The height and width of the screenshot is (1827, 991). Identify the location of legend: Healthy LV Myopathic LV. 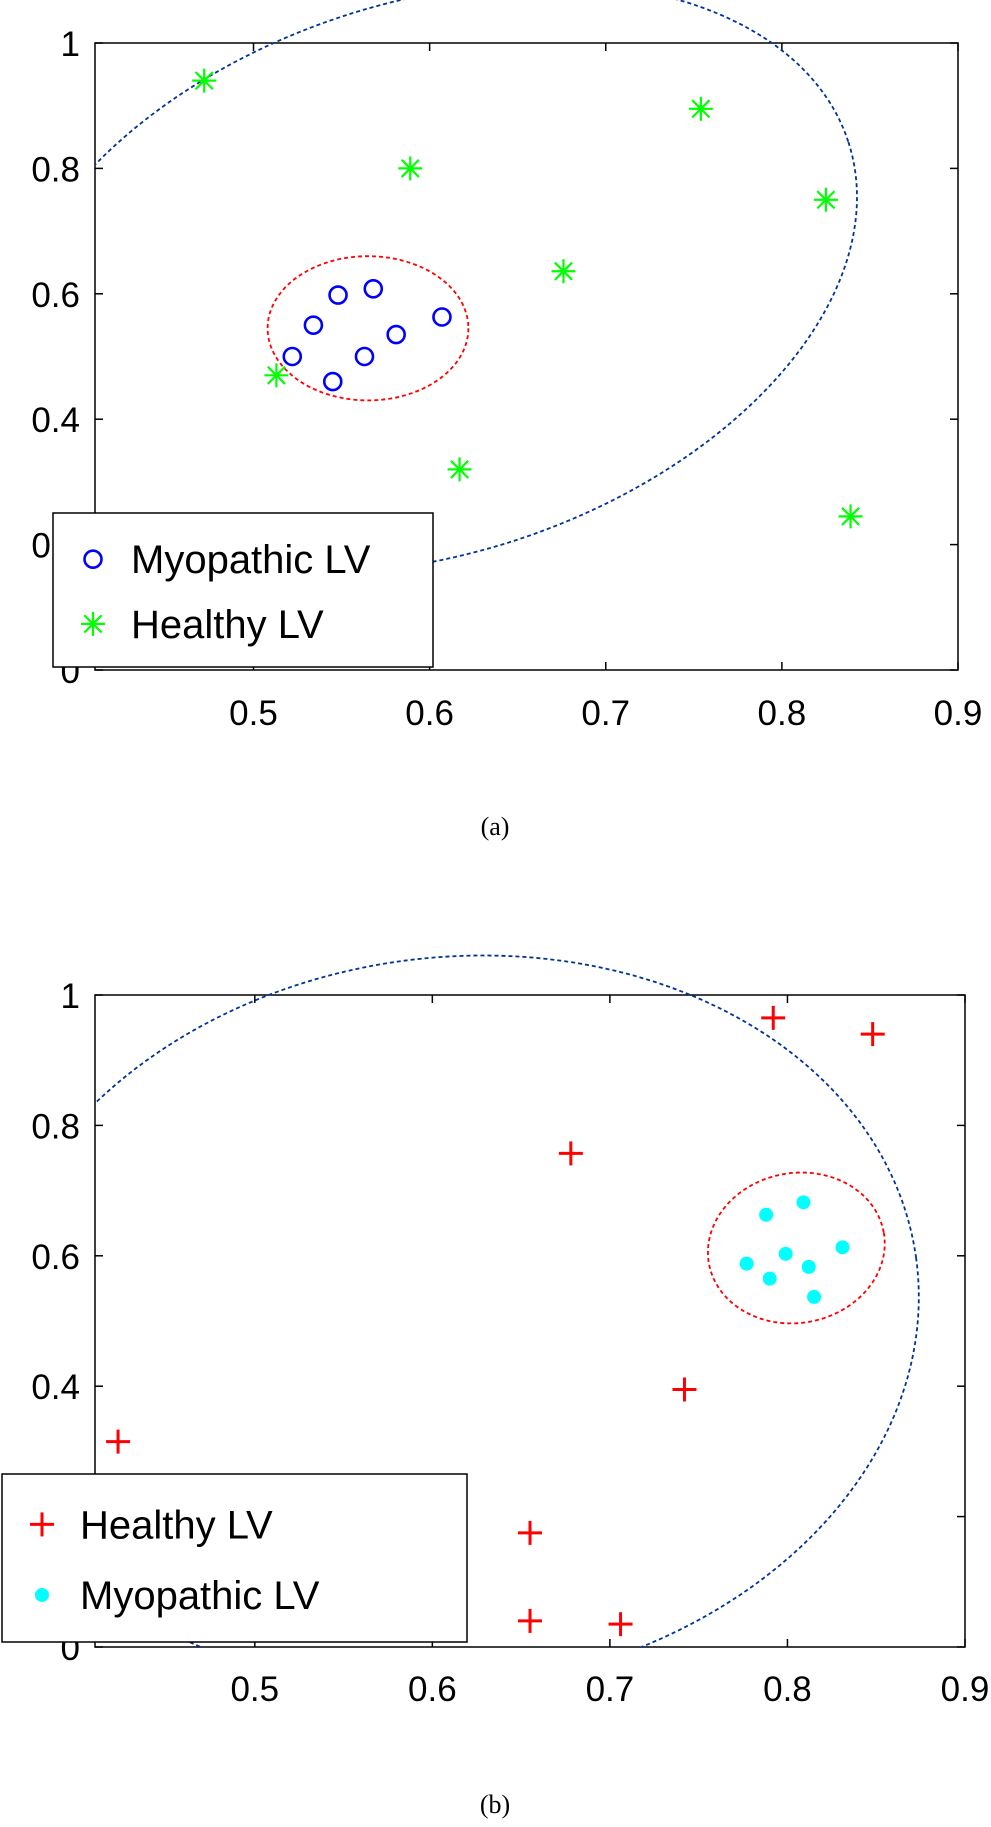
(234, 1558).